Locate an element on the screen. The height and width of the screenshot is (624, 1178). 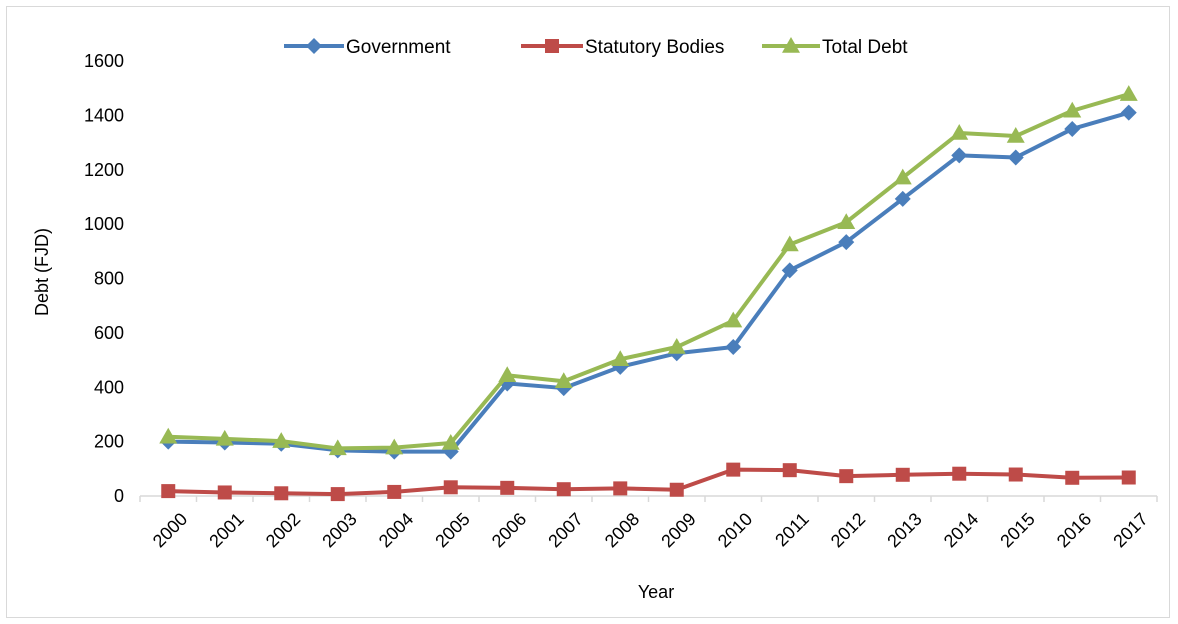
y-tick-label: 800 is located at coordinates (109, 279).